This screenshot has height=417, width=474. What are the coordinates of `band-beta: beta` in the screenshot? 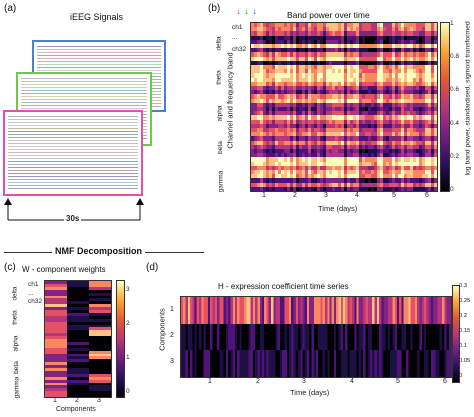 It's located at (16, 367).